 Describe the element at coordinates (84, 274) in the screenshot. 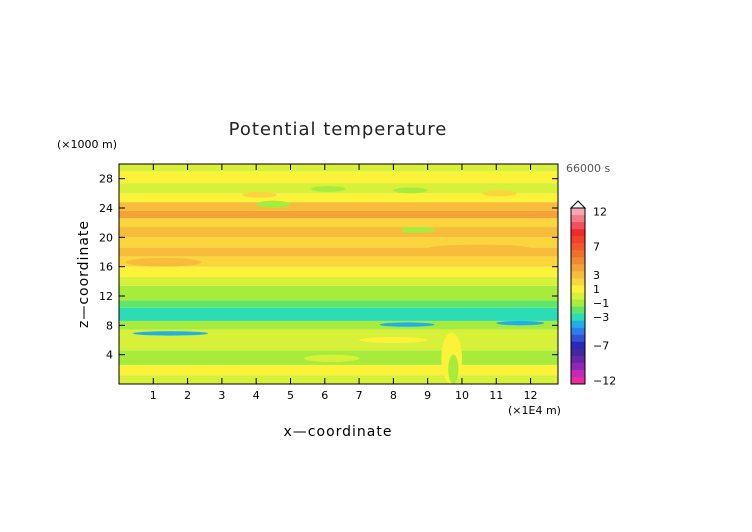

I see `y-axis-label: z—coordinate` at that location.